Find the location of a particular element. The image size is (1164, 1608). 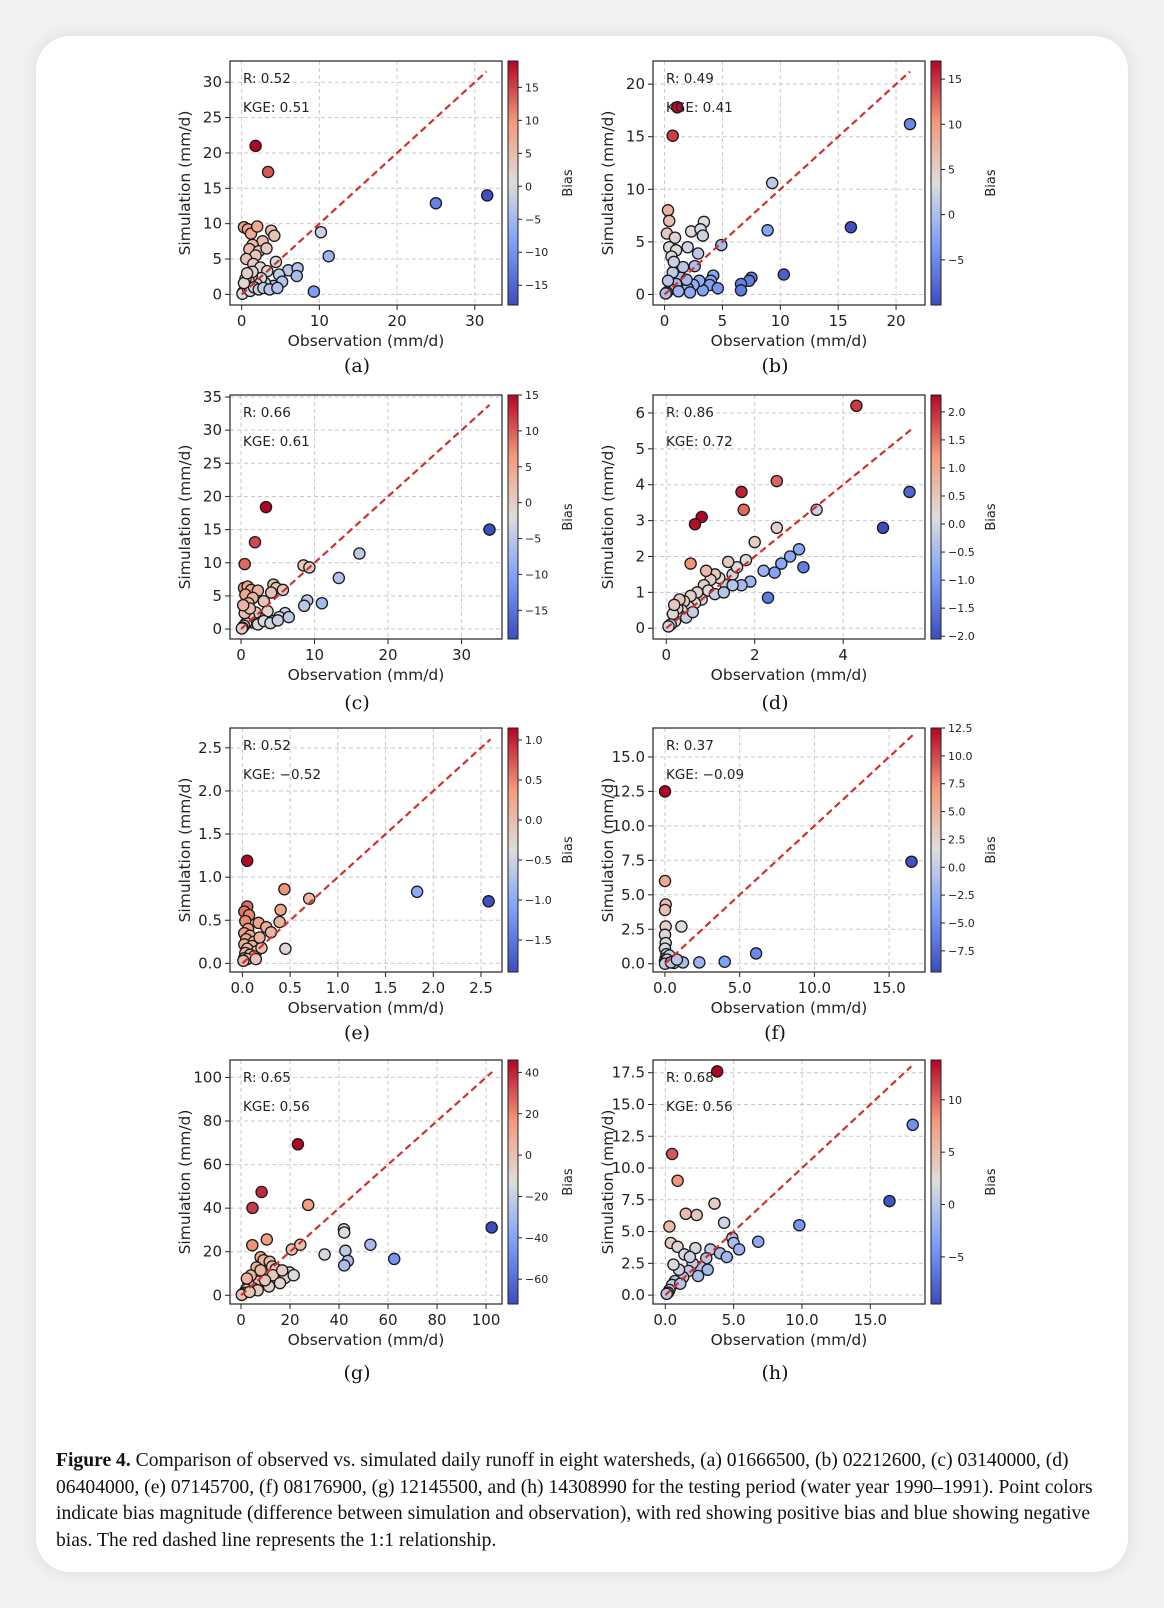

colorbar-tick-label: 2.5 is located at coordinates (957, 839).